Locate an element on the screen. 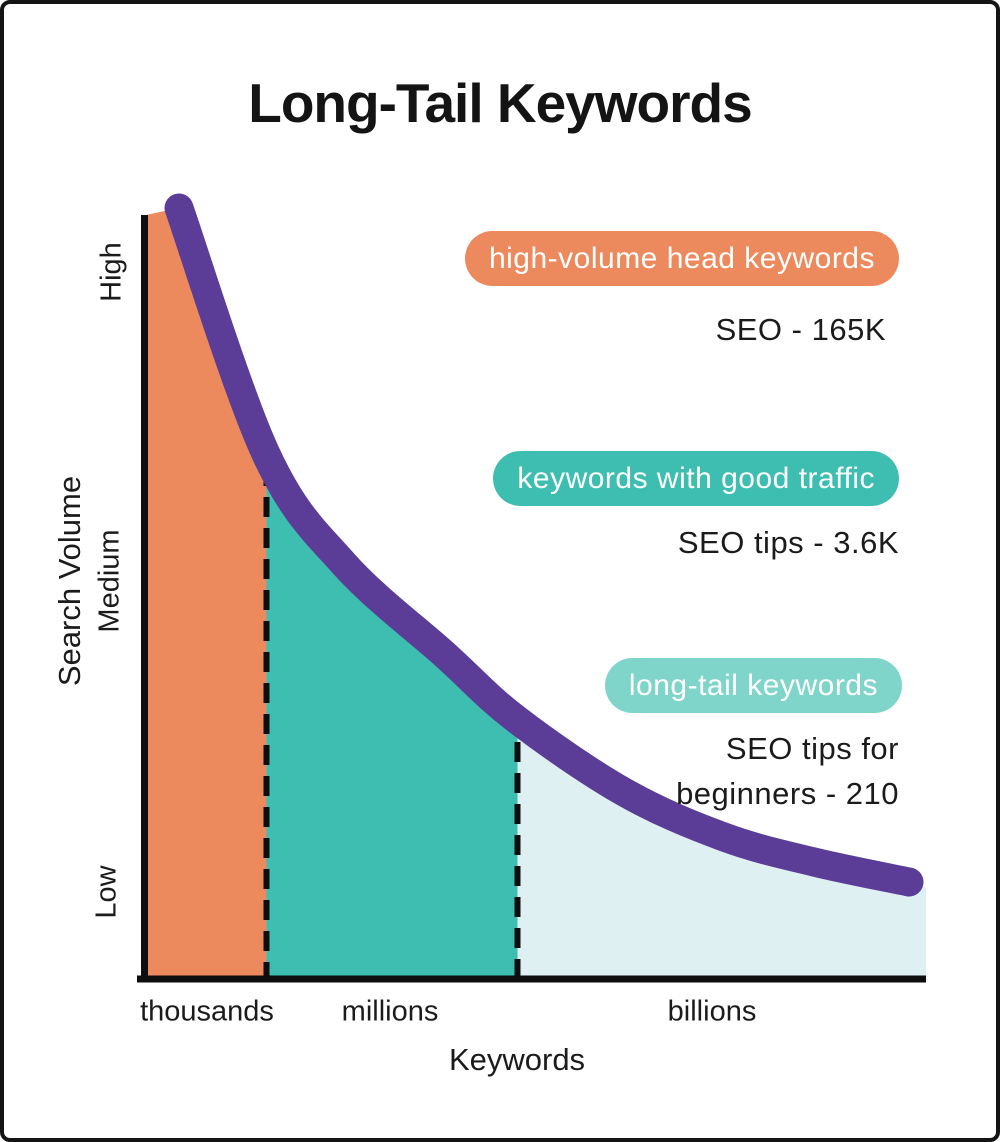 The width and height of the screenshot is (1000, 1142). long-tail-example: SEO tips for beginners - 210 is located at coordinates (787, 771).